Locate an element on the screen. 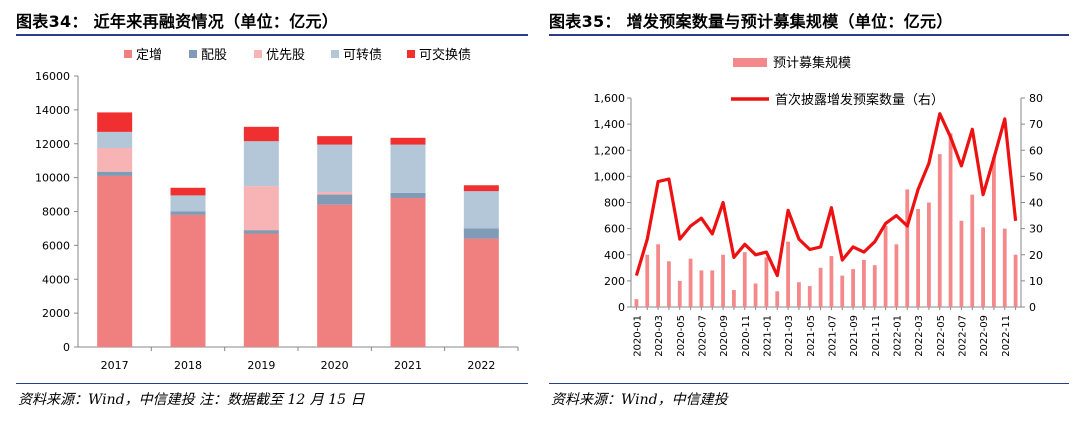 The image size is (1080, 421). x-tick-label: 2021-07 is located at coordinates (832, 336).